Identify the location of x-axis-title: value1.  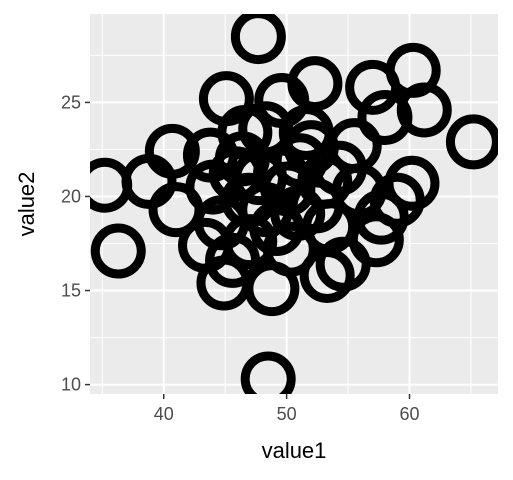
(294, 450).